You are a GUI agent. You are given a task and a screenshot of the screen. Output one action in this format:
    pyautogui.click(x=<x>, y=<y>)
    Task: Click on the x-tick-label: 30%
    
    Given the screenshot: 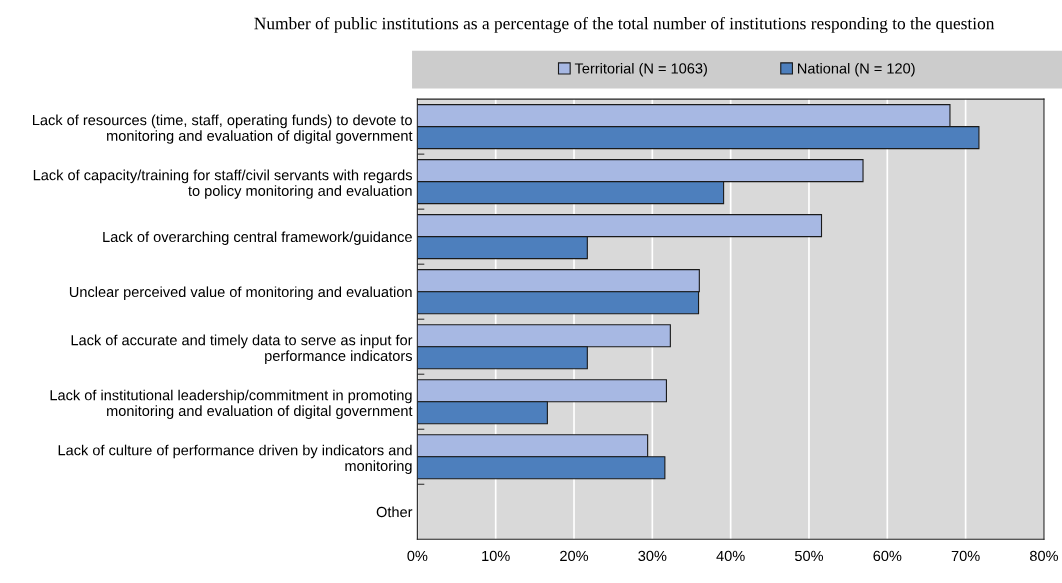 What is the action you would take?
    pyautogui.click(x=652, y=556)
    